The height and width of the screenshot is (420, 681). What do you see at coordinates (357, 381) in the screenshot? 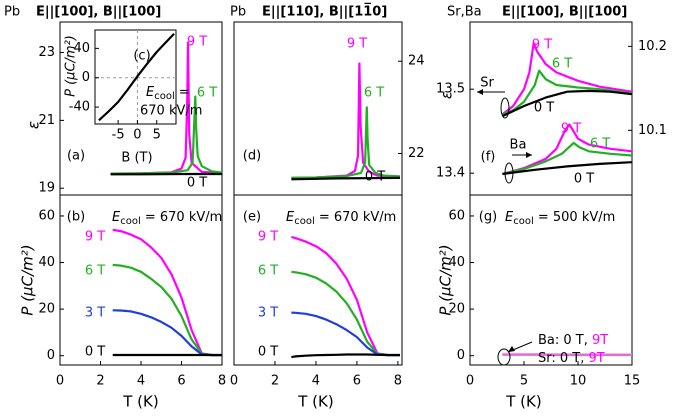
I see `x-tick-label: 6` at bounding box center [357, 381].